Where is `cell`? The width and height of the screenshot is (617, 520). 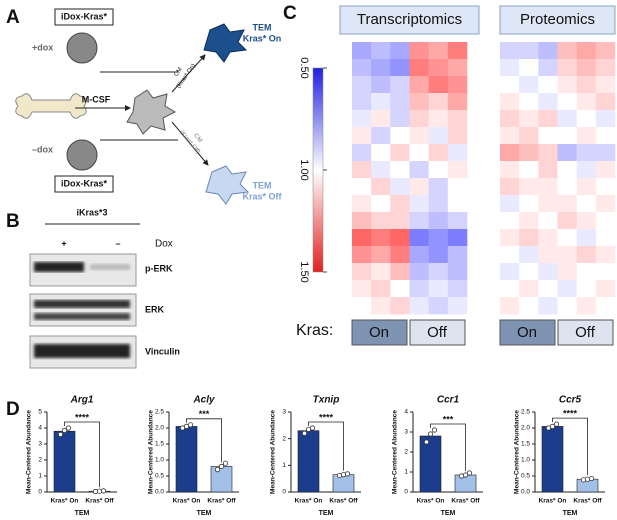
cell is located at coordinates (227, 185).